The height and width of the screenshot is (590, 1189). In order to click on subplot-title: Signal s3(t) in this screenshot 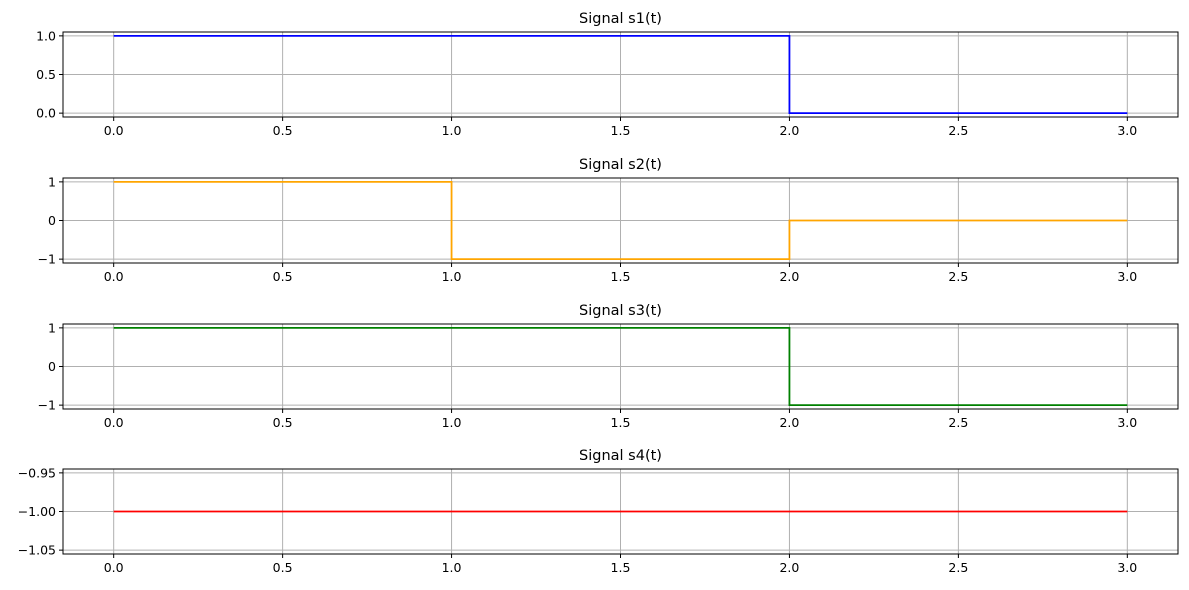, I will do `click(620, 311)`.